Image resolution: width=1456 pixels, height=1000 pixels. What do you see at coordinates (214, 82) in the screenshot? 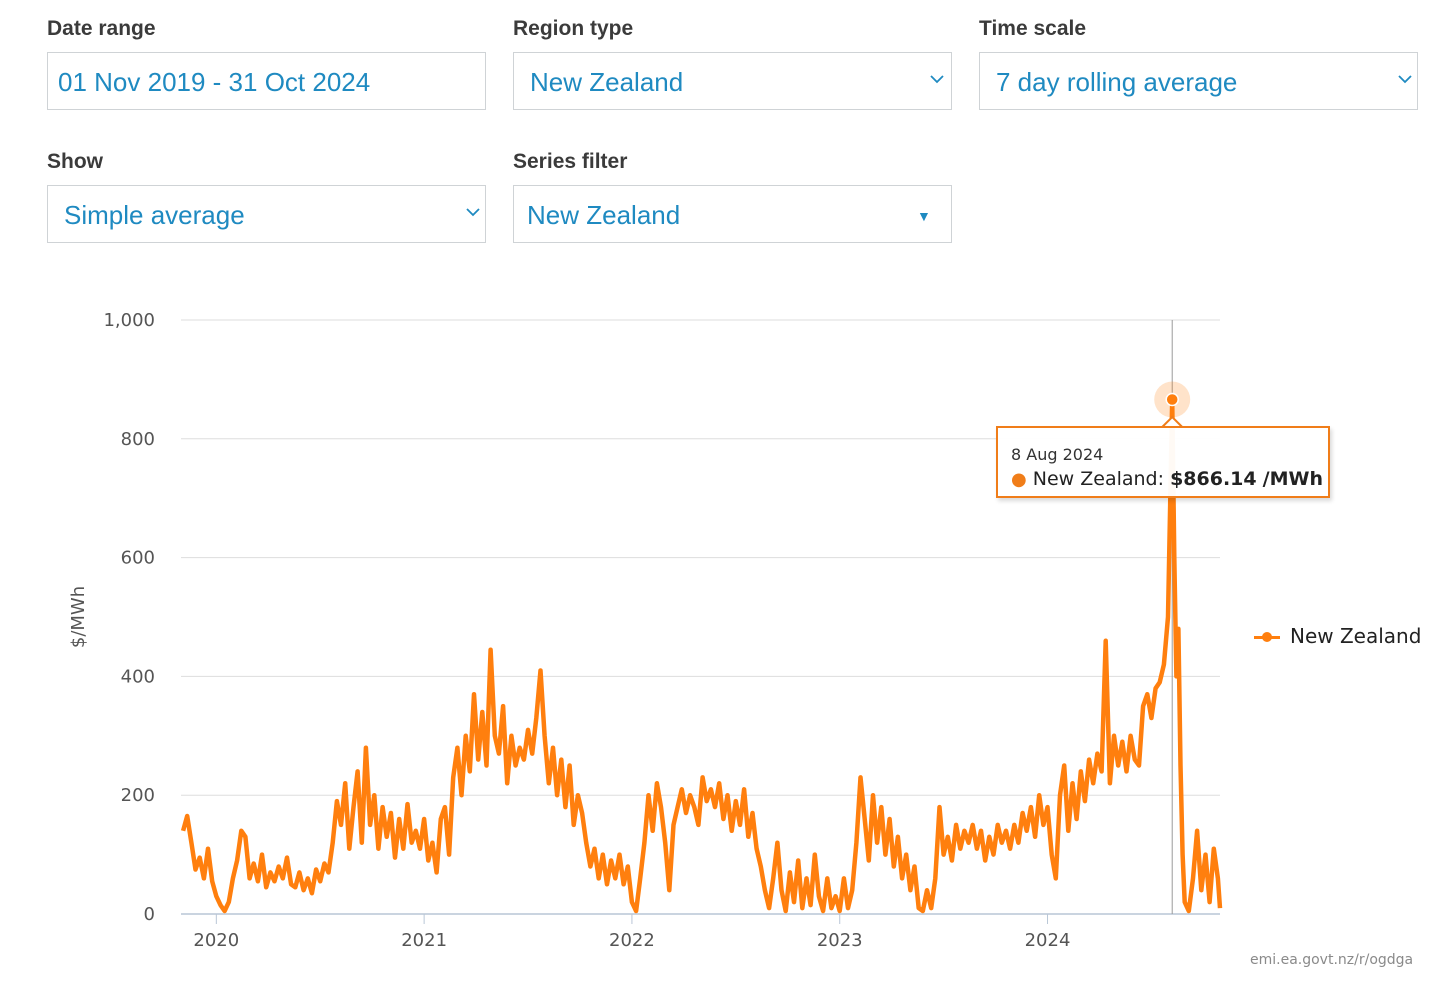
I see `date-range-value: 01 Nov 2019 - 31 Oct 2024` at bounding box center [214, 82].